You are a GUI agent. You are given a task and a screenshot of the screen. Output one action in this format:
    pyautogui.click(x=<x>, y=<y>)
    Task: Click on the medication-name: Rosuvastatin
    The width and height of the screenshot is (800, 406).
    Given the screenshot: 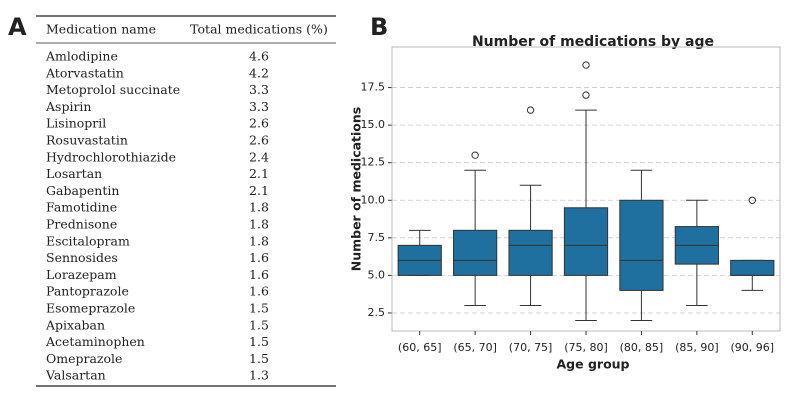 What is the action you would take?
    pyautogui.click(x=87, y=140)
    